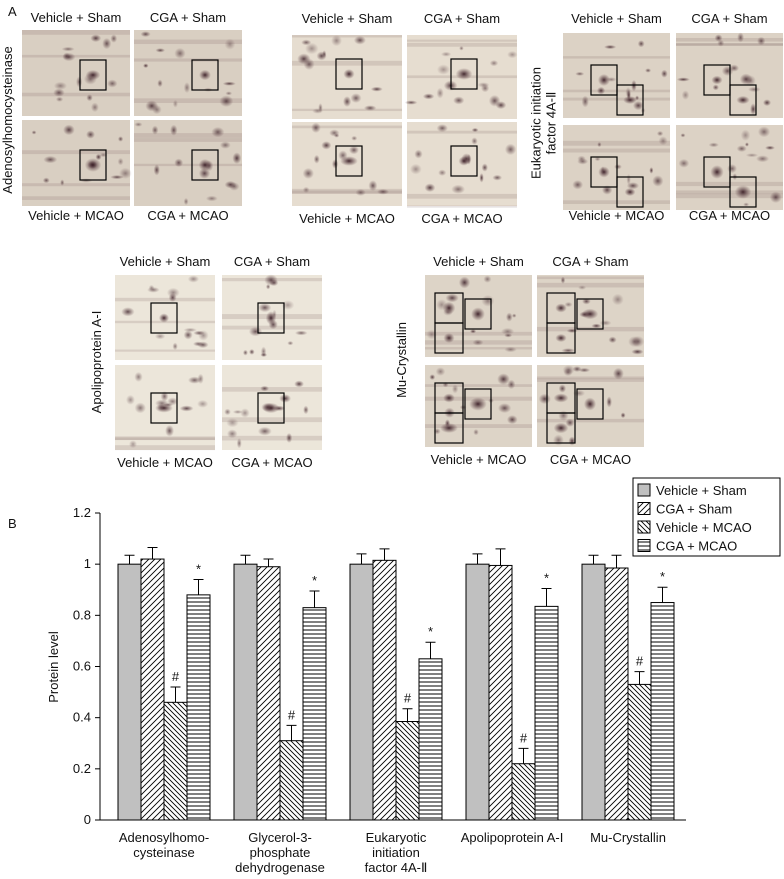 The image size is (784, 879). What do you see at coordinates (701, 490) in the screenshot?
I see `legend-label: Vehicle + Sham` at bounding box center [701, 490].